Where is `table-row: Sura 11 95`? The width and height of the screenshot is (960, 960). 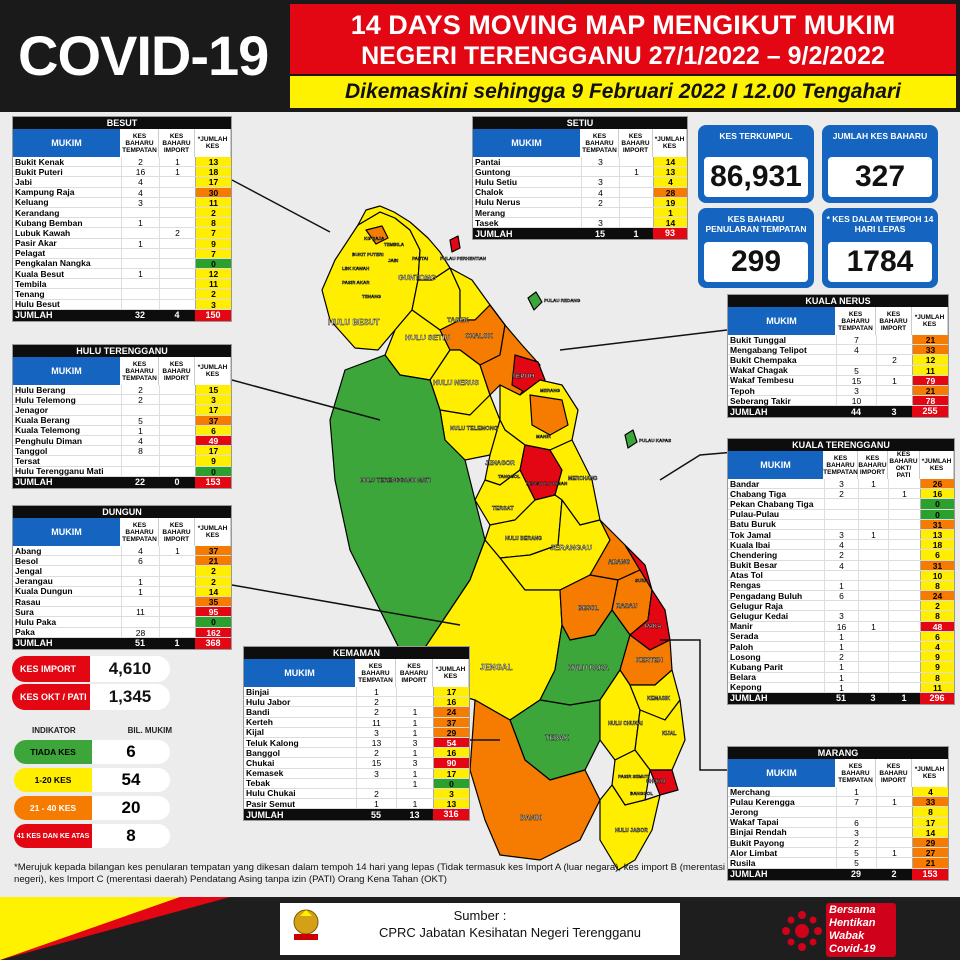 table-row: Sura 11 95 is located at coordinates (122, 612).